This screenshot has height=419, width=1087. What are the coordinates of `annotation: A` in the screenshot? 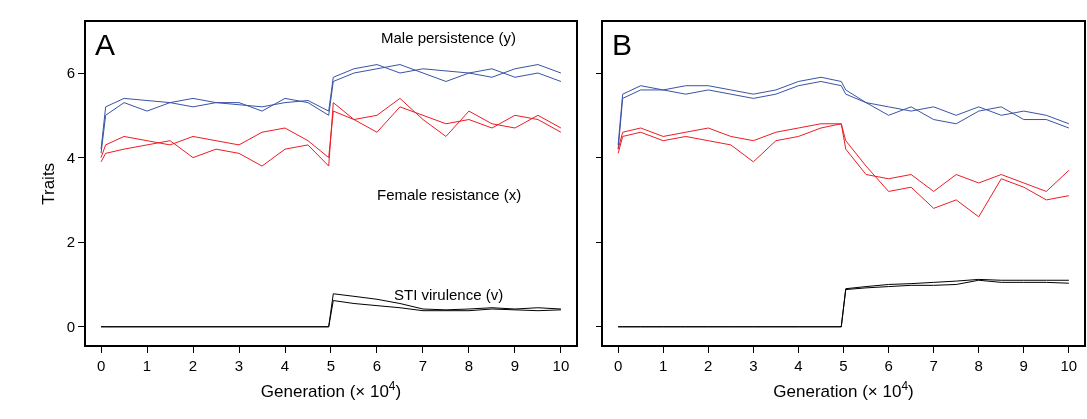 It's located at (105, 44).